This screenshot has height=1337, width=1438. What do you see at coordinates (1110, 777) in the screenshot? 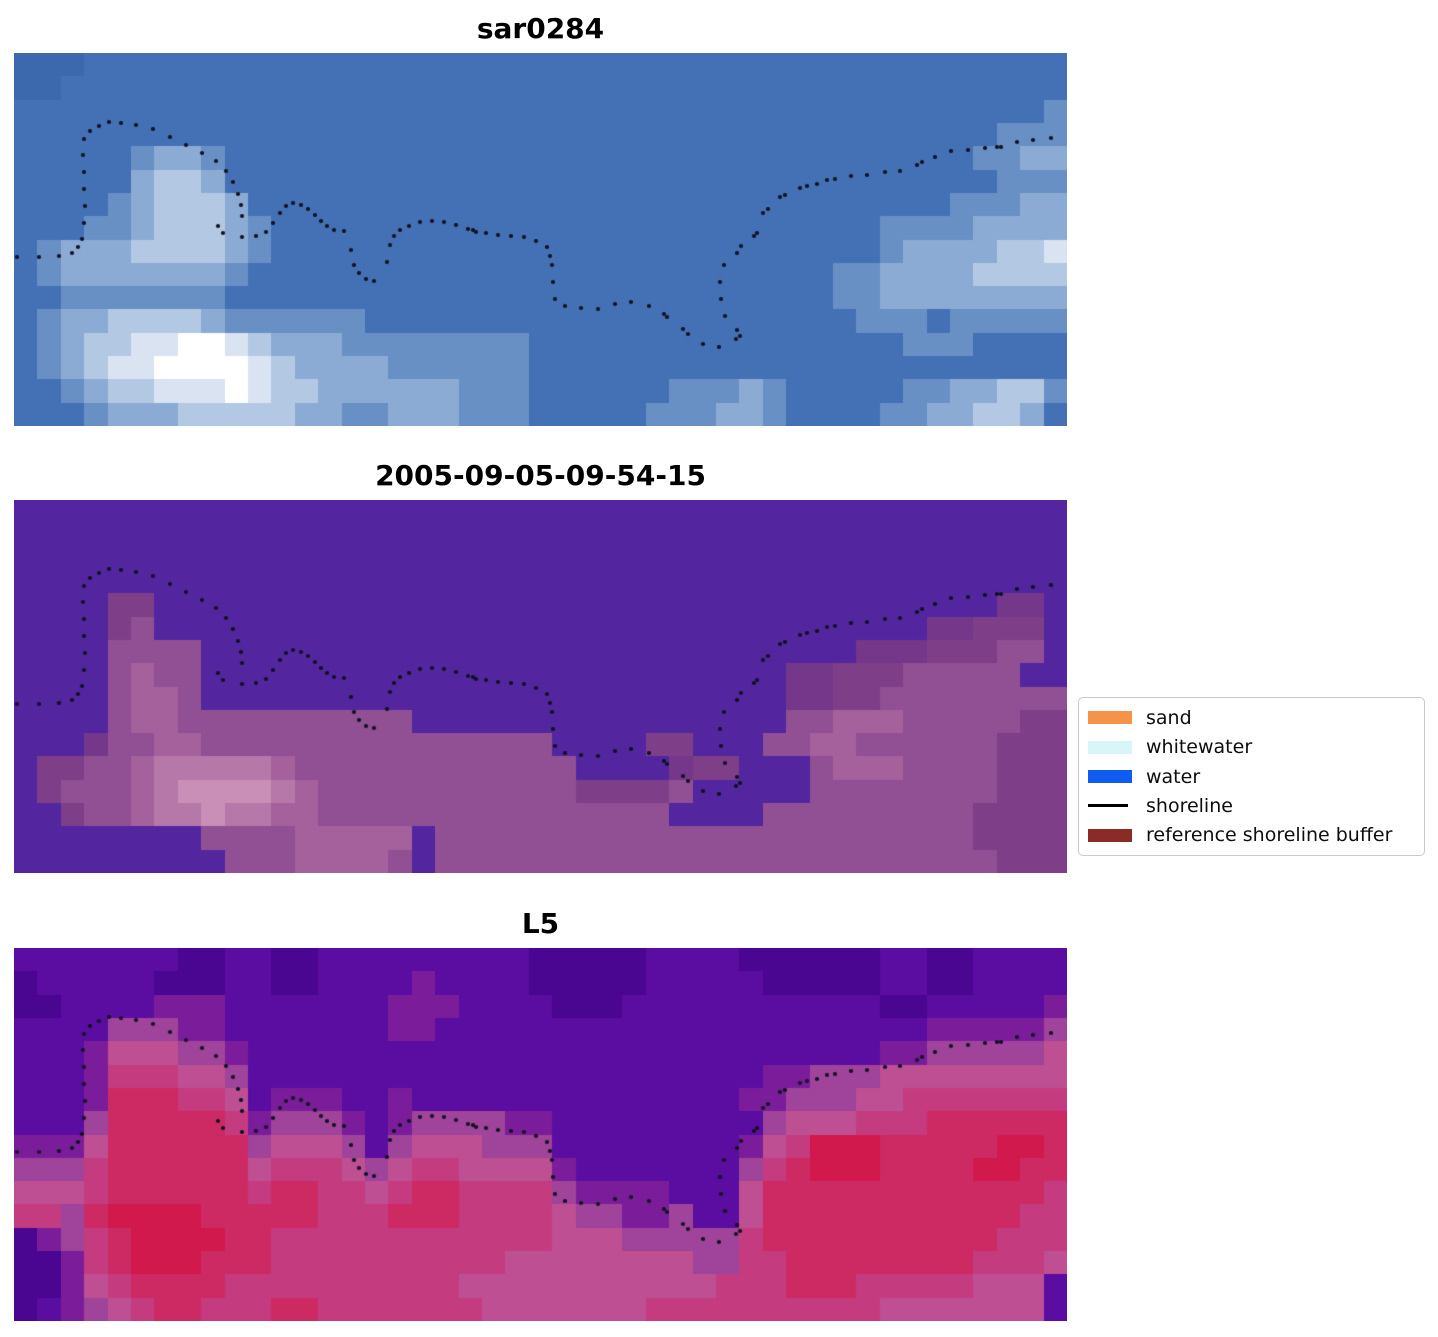
I see `water-swatch` at bounding box center [1110, 777].